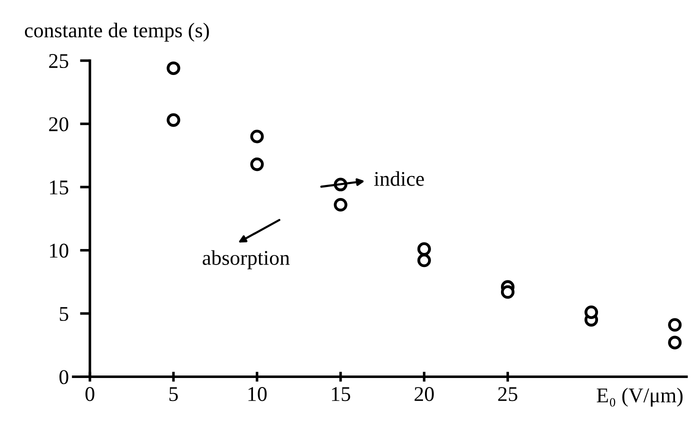 The width and height of the screenshot is (697, 433). Describe the element at coordinates (58, 124) in the screenshot. I see `y-tick-label: 20` at that location.